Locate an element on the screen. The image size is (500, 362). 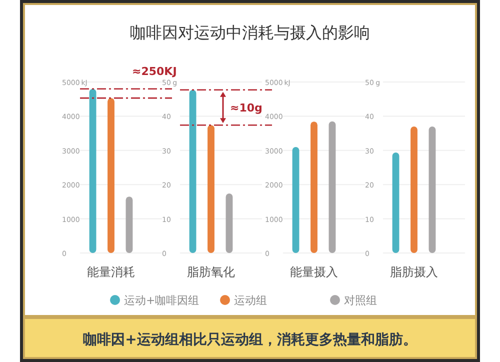
ref-line-label: ≈250KJ is located at coordinates (154, 71).